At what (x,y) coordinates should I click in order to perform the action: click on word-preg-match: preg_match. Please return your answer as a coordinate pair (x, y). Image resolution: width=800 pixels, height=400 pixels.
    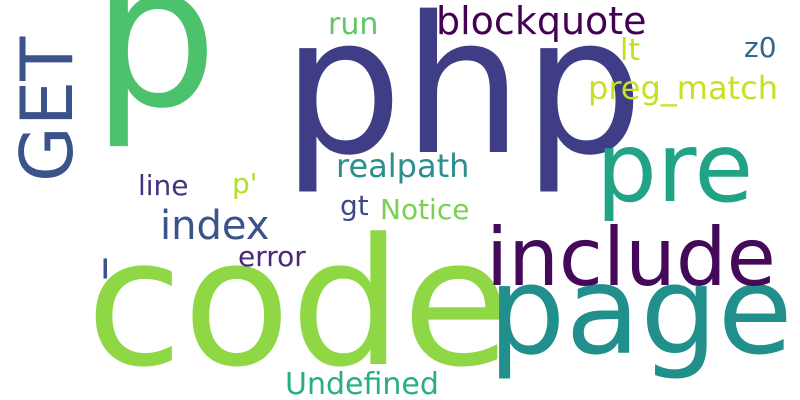
    Looking at the image, I should click on (683, 88).